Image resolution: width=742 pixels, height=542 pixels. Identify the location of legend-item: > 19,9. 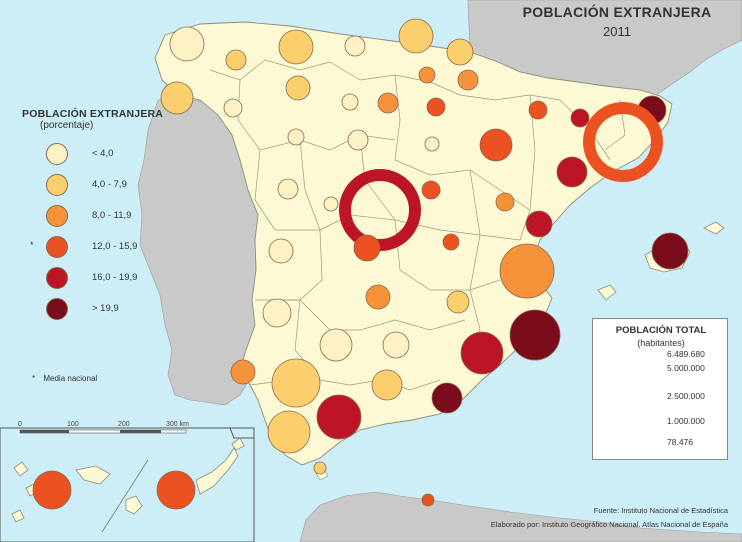
(97, 311).